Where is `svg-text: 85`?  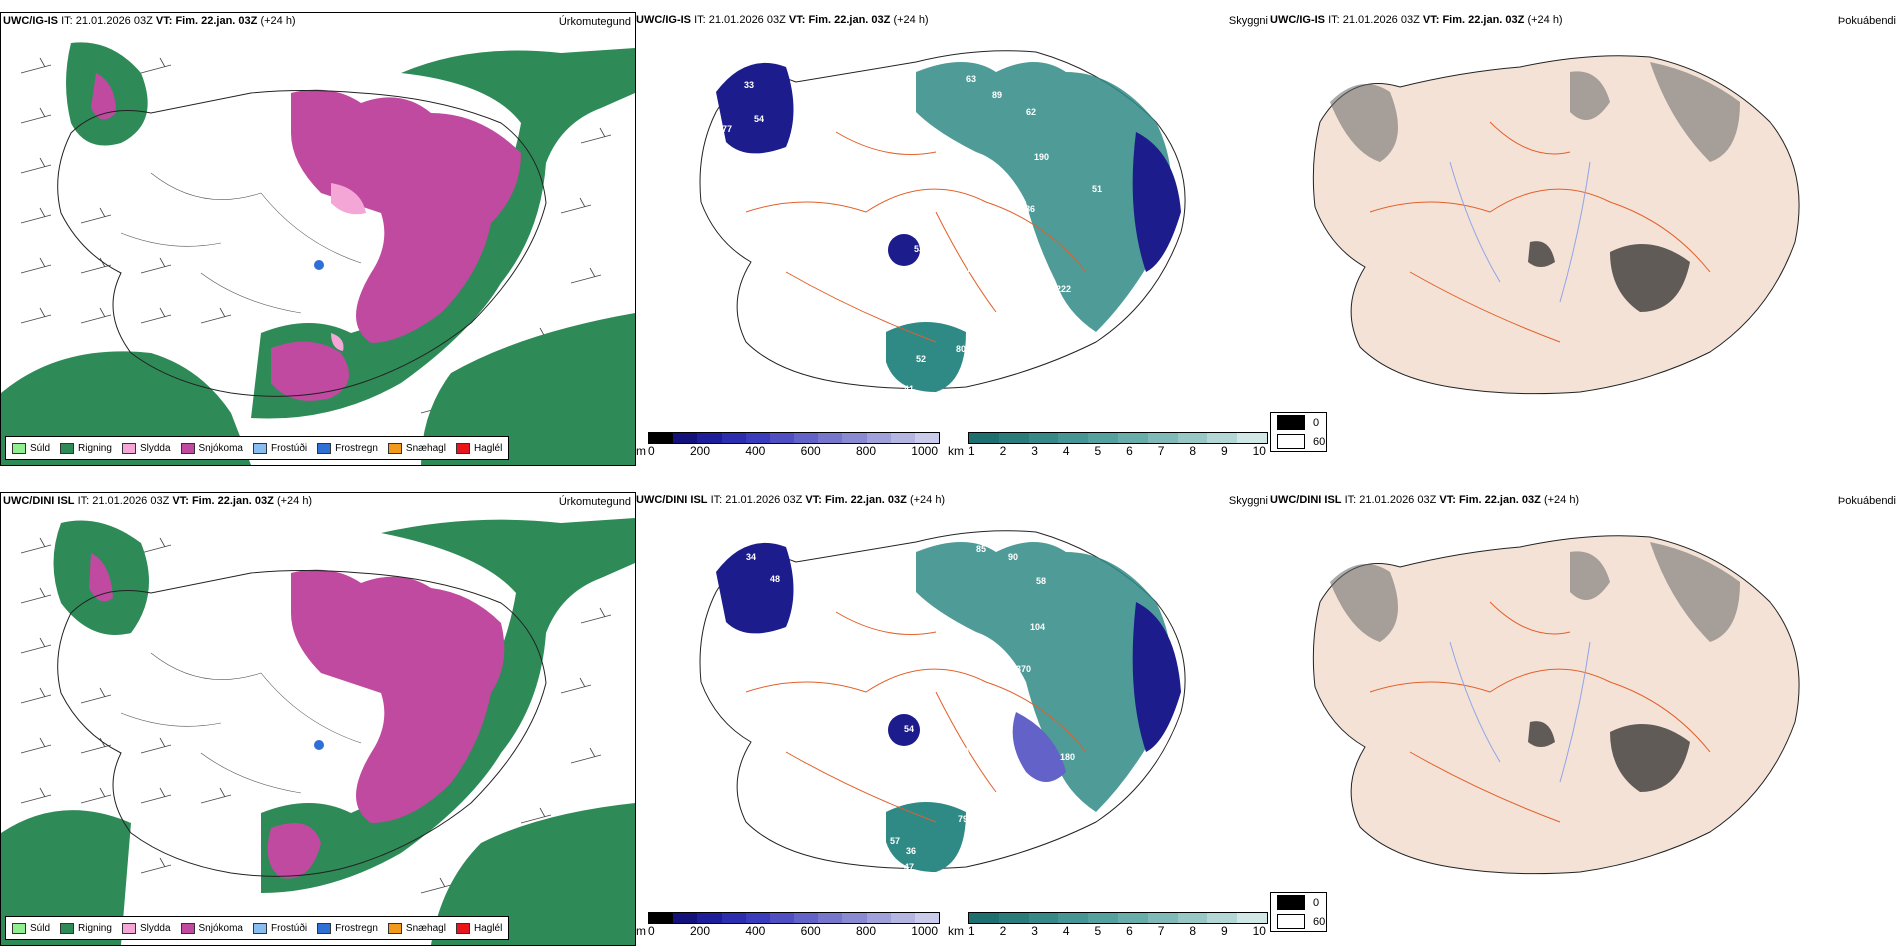
svg-text: 85 is located at coordinates (981, 549).